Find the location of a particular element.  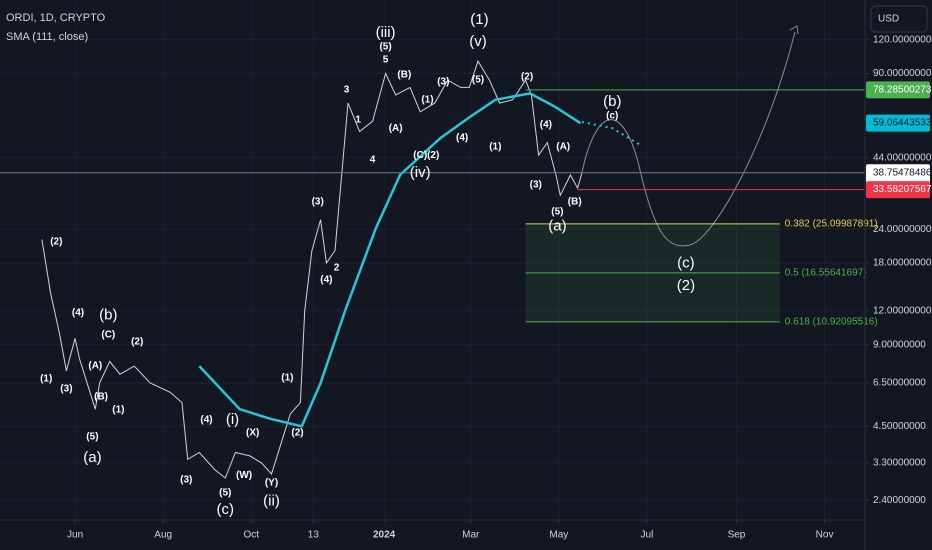

y-tick-label: 3.30000000 is located at coordinates (899, 462).